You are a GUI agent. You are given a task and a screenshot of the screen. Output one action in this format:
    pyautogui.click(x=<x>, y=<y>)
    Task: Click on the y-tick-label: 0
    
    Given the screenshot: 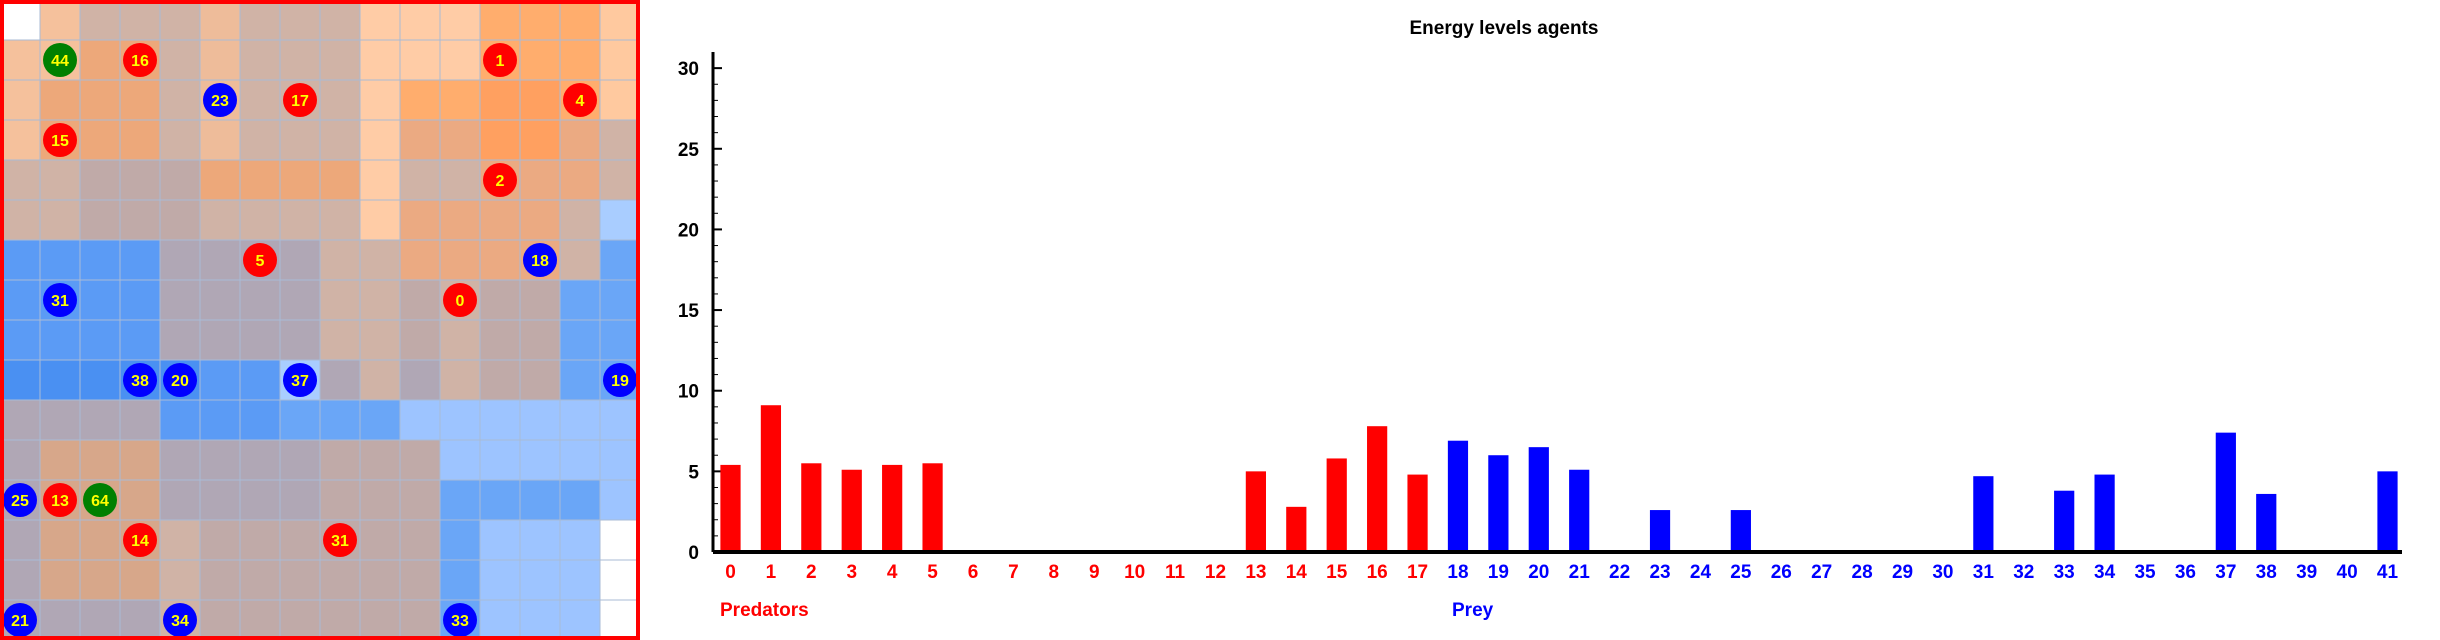 What is the action you would take?
    pyautogui.click(x=693, y=553)
    